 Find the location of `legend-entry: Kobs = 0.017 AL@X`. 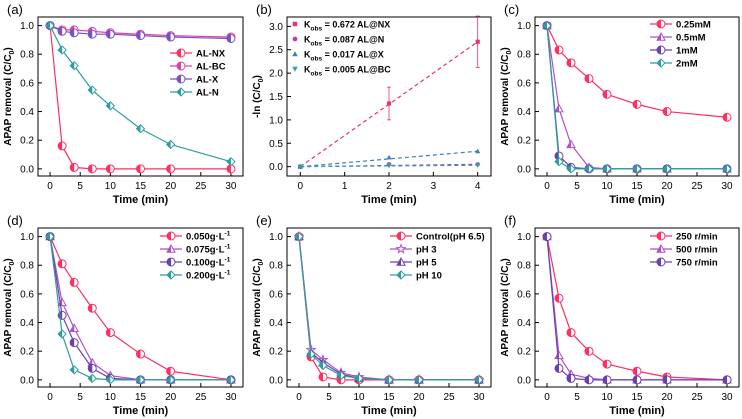

legend-entry: Kobs = 0.017 AL@X is located at coordinates (338, 56).